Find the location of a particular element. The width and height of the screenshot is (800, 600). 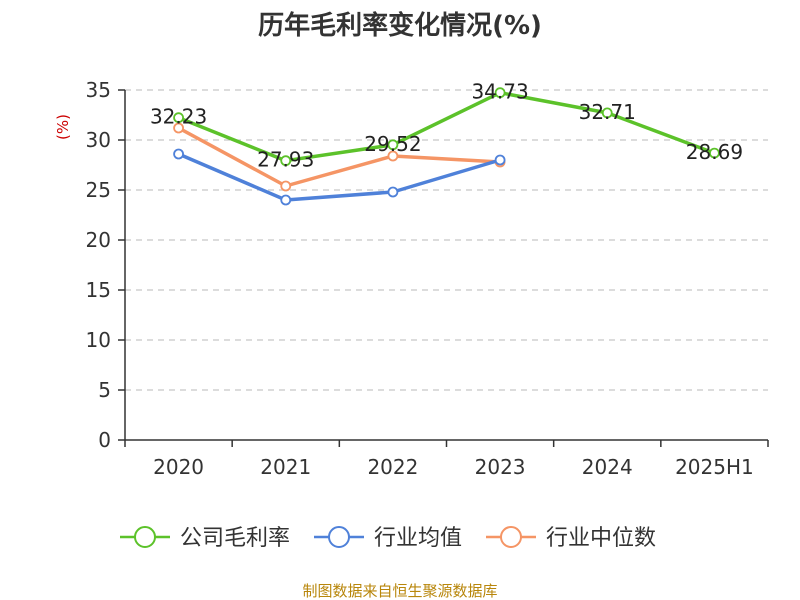

legend-label: 公司毛利率 is located at coordinates (235, 538).